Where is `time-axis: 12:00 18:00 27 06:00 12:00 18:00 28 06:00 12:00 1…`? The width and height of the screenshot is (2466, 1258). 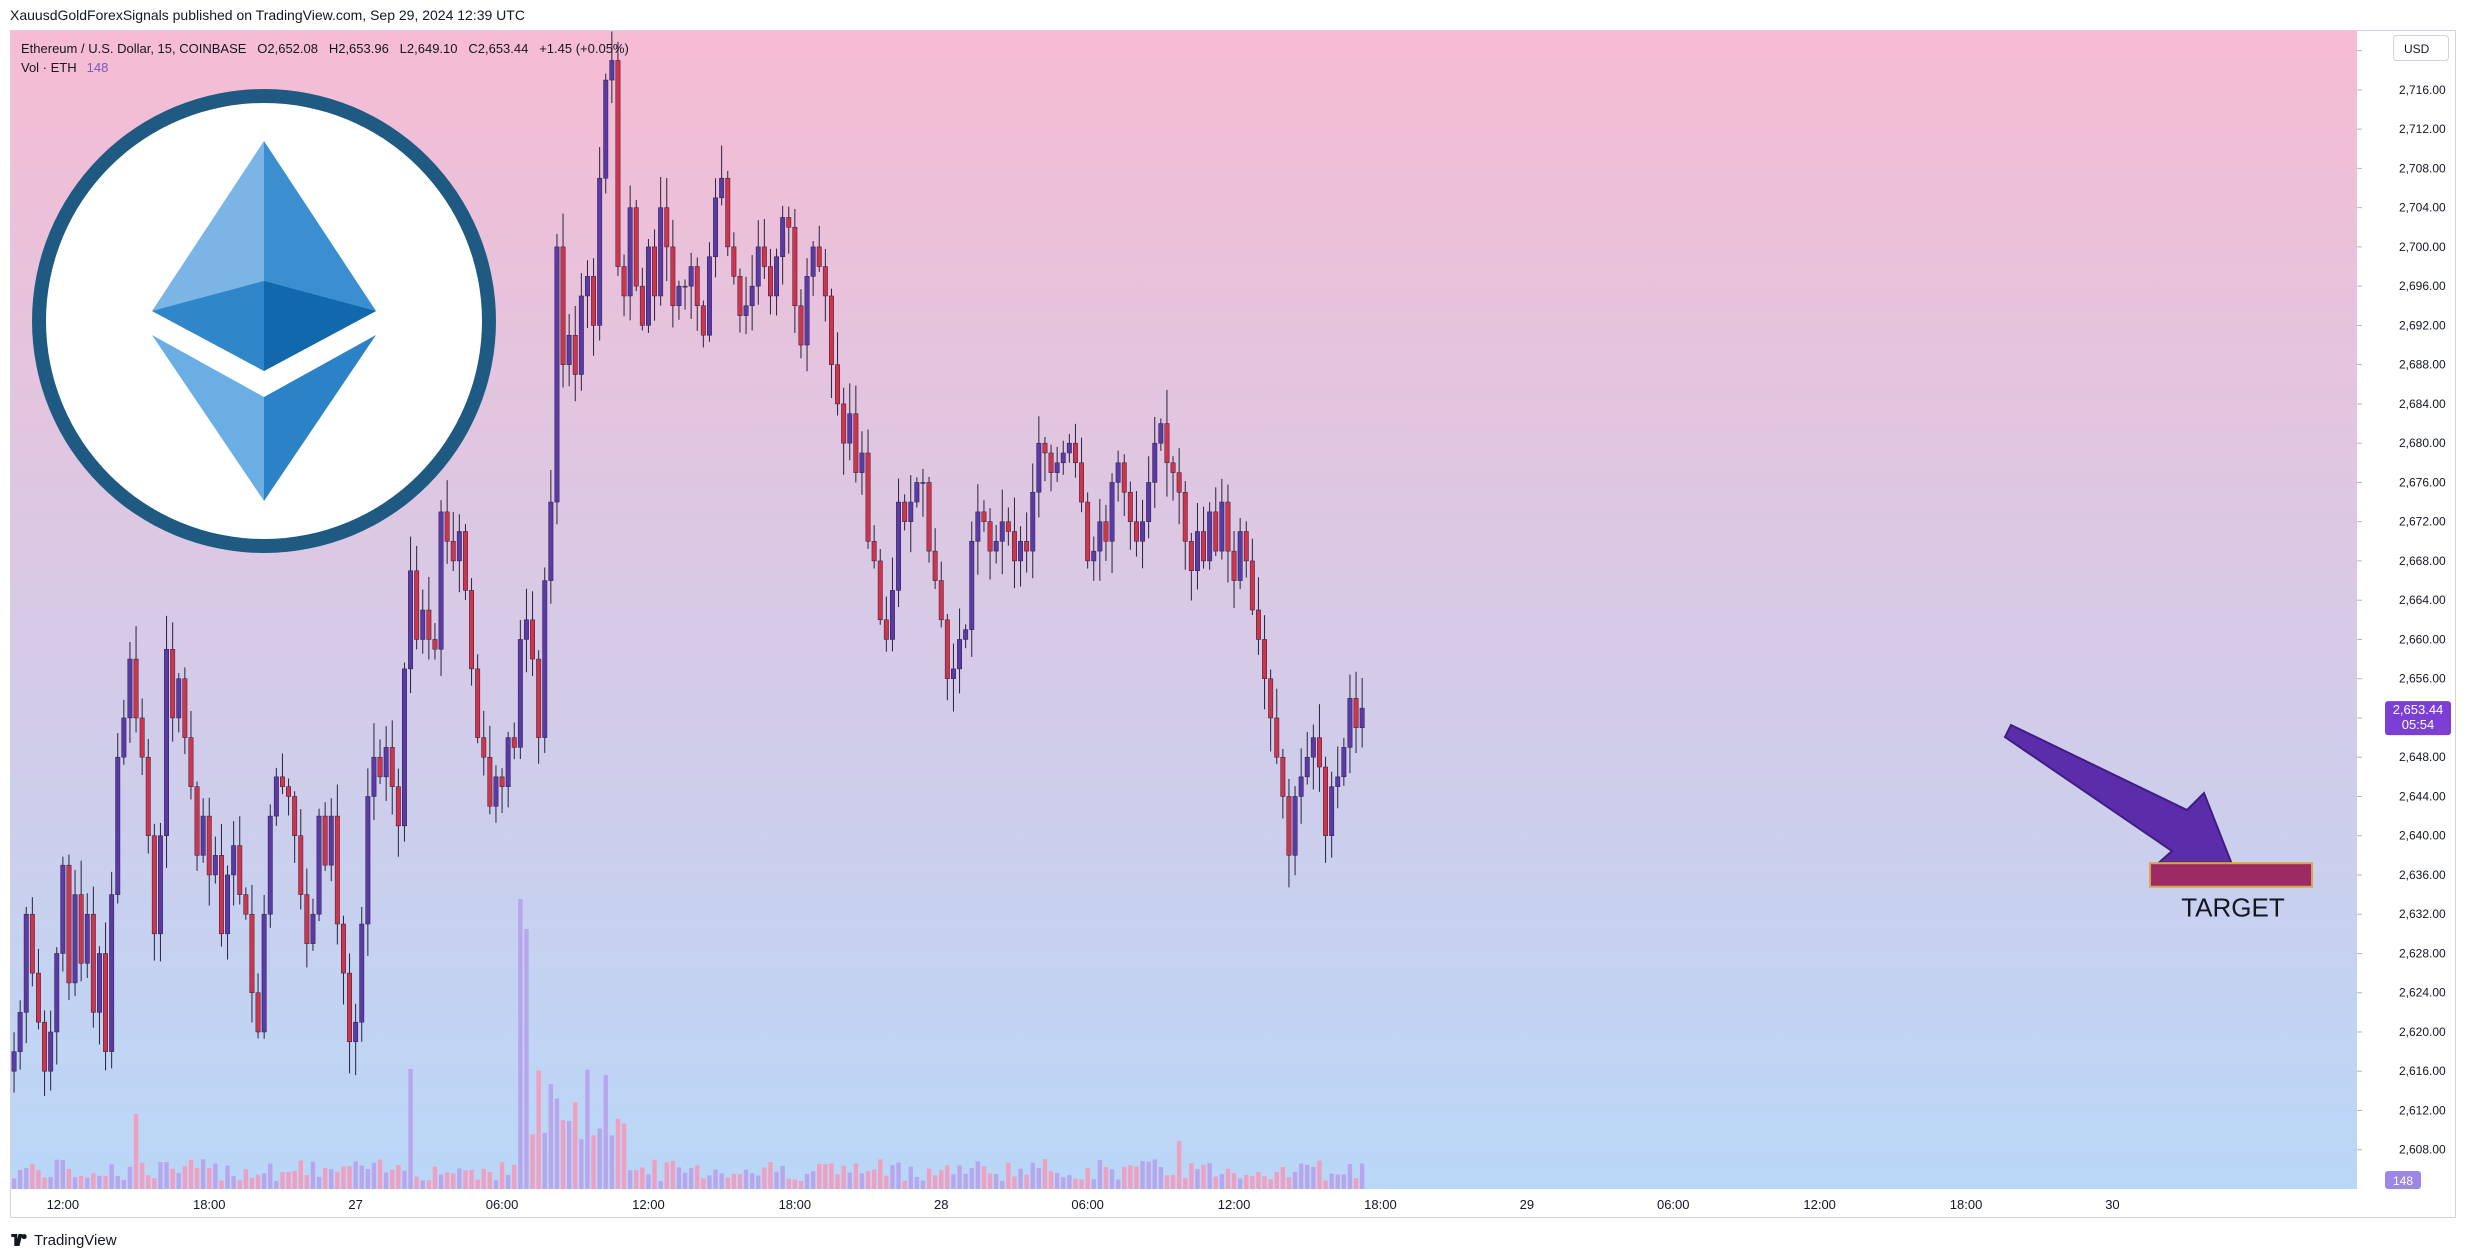 time-axis: 12:00 18:00 27 06:00 12:00 18:00 28 06:00 12:00 1… is located at coordinates (1083, 1204).